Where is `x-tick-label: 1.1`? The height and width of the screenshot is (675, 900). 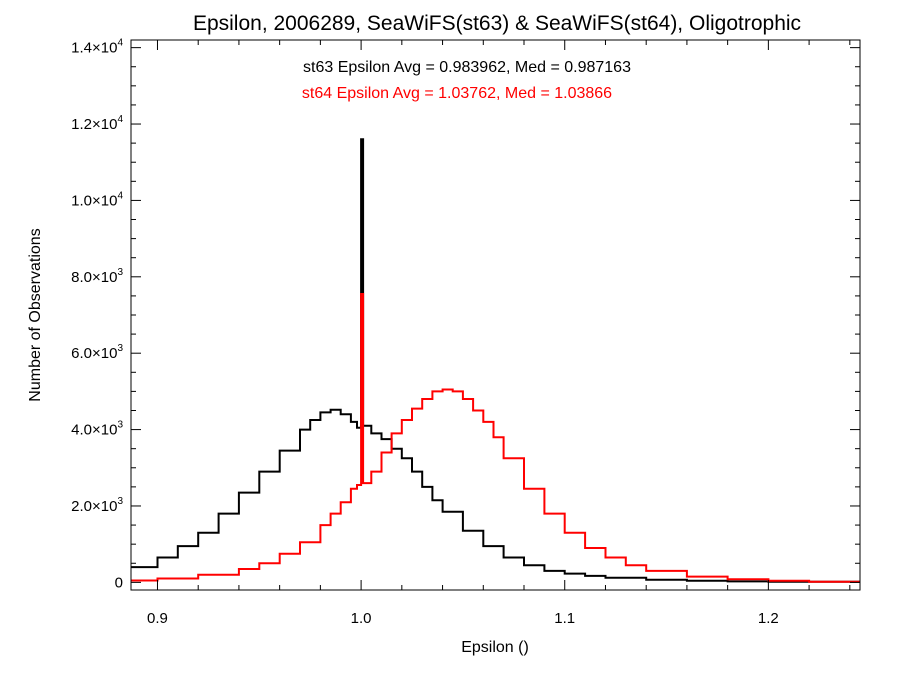
x-tick-label: 1.1 is located at coordinates (564, 618).